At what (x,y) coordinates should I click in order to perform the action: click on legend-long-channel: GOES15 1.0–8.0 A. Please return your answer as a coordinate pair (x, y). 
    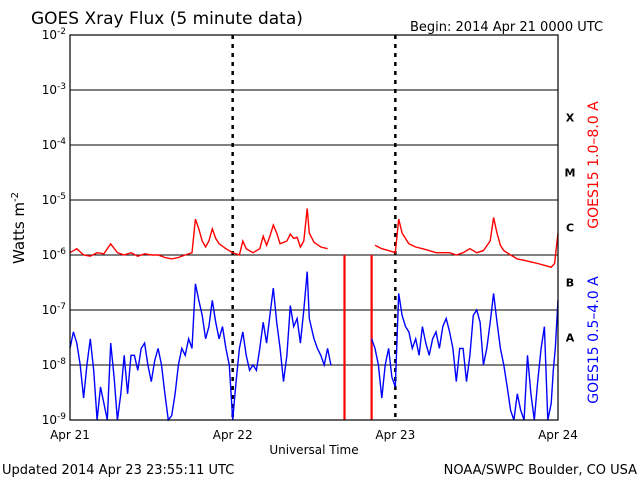
    Looking at the image, I should click on (594, 165).